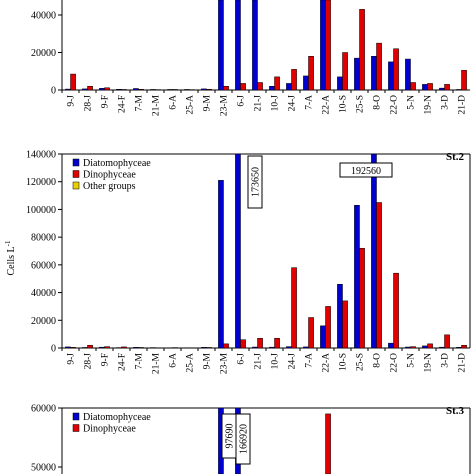 This screenshot has width=474, height=474. I want to click on y-tick-label: 120000, so click(41, 182).